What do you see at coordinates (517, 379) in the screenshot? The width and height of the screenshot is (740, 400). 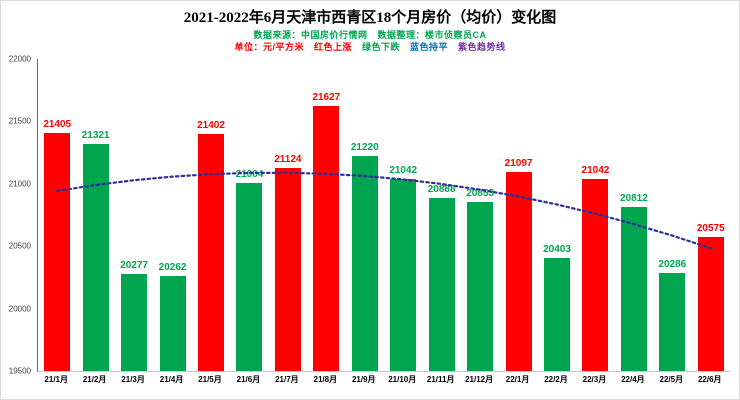 I see `x-axis-label: 22/1月` at bounding box center [517, 379].